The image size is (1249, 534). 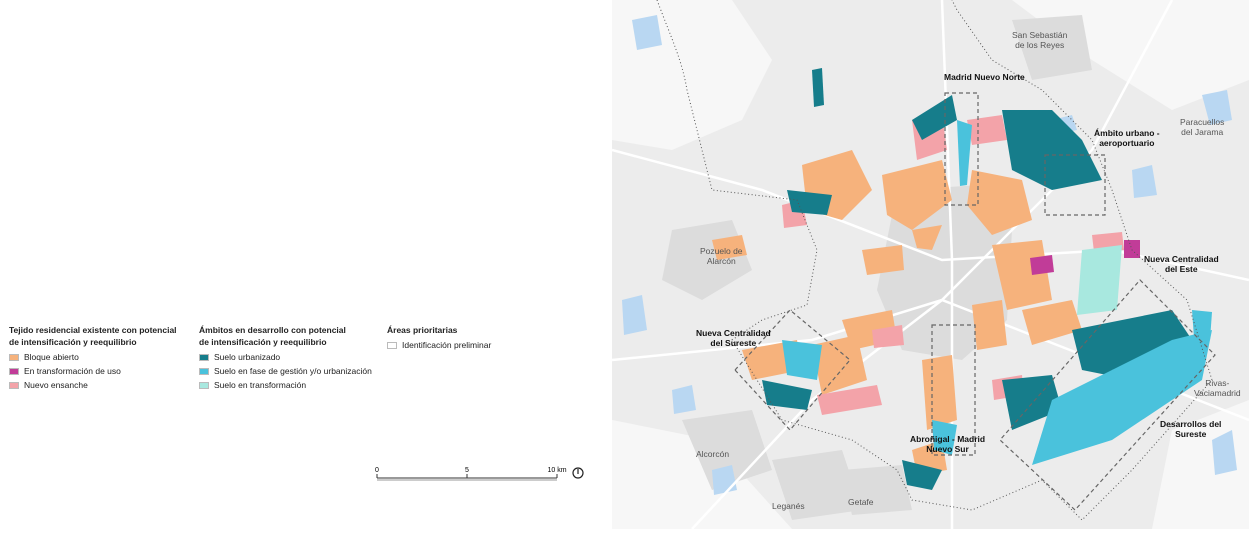 I want to click on place-label-line: Getafe, so click(x=861, y=502).